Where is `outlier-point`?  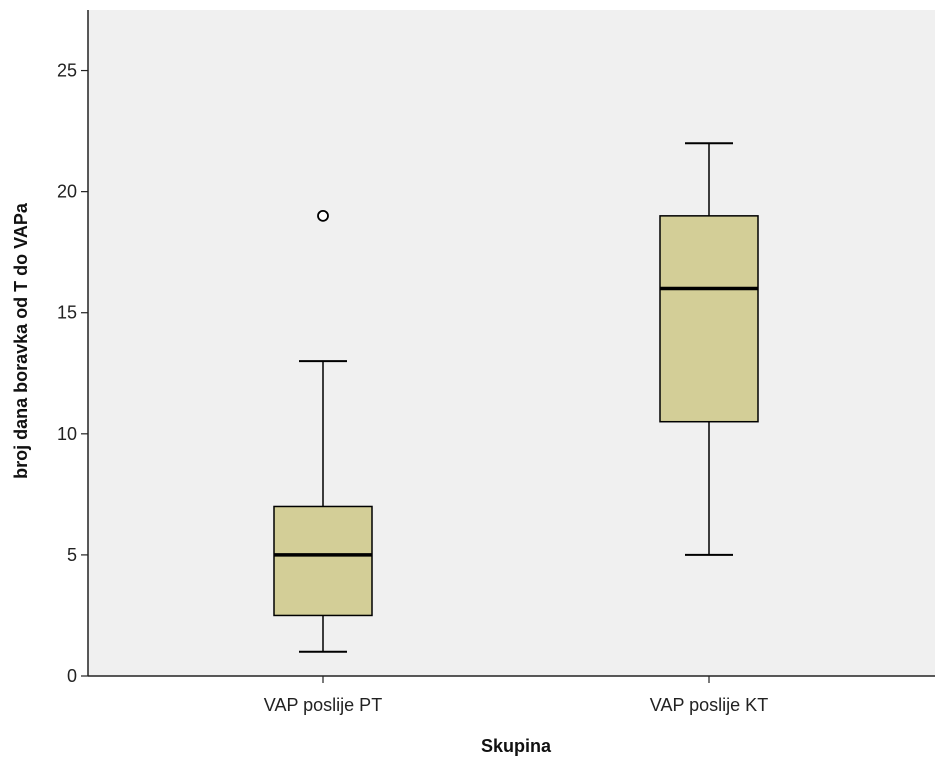
outlier-point is located at coordinates (323, 215).